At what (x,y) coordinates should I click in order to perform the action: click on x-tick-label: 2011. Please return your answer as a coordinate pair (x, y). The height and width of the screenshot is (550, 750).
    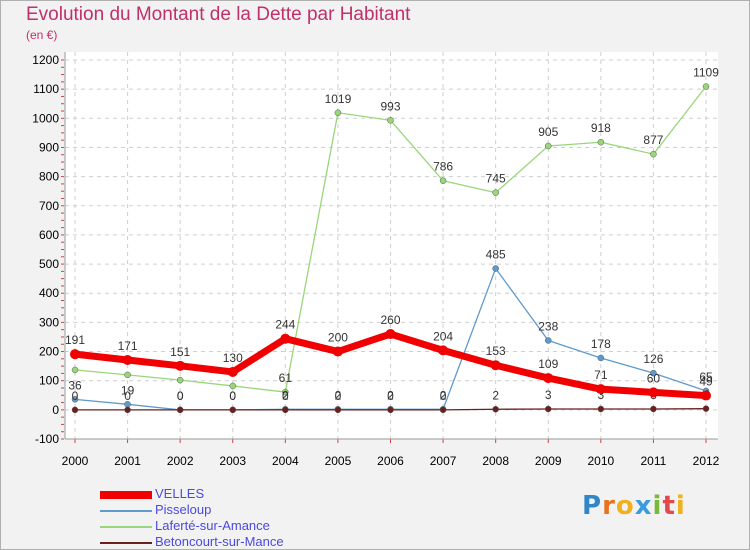
    Looking at the image, I should click on (654, 461).